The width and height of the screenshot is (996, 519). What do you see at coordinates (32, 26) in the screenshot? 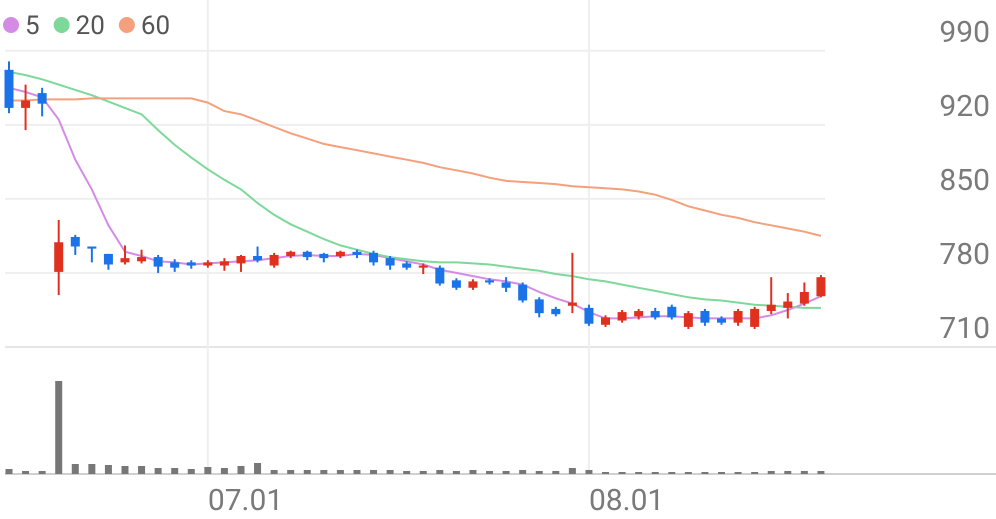
I see `legend-label: 5` at bounding box center [32, 26].